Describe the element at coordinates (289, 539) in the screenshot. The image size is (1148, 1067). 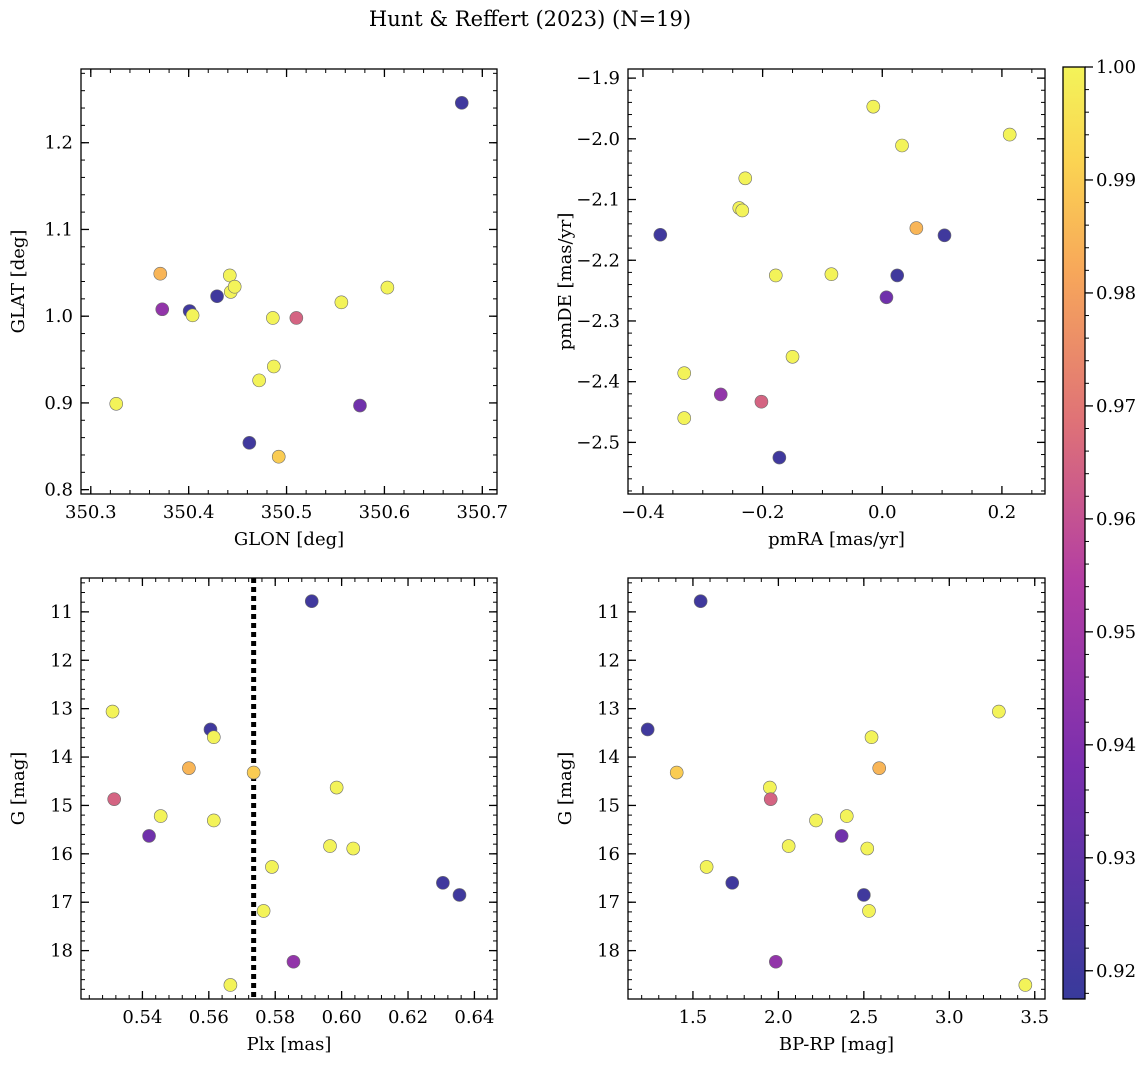
I see `x-axis-label: GLON [deg]` at that location.